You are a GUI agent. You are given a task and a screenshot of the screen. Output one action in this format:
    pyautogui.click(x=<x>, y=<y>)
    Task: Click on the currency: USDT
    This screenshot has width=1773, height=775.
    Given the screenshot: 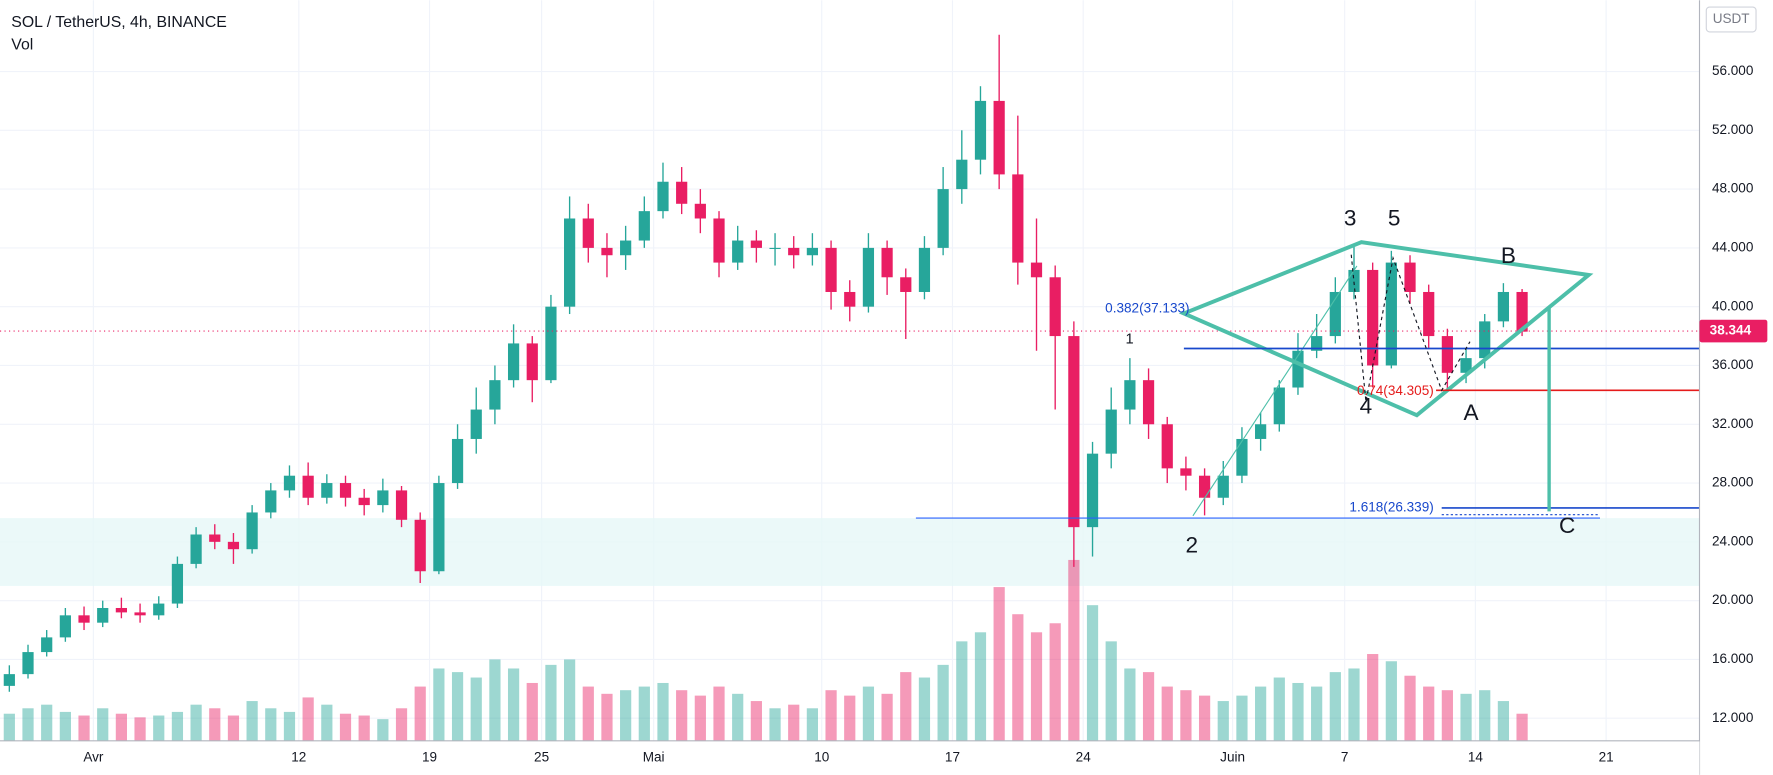 What is the action you would take?
    pyautogui.click(x=1731, y=18)
    